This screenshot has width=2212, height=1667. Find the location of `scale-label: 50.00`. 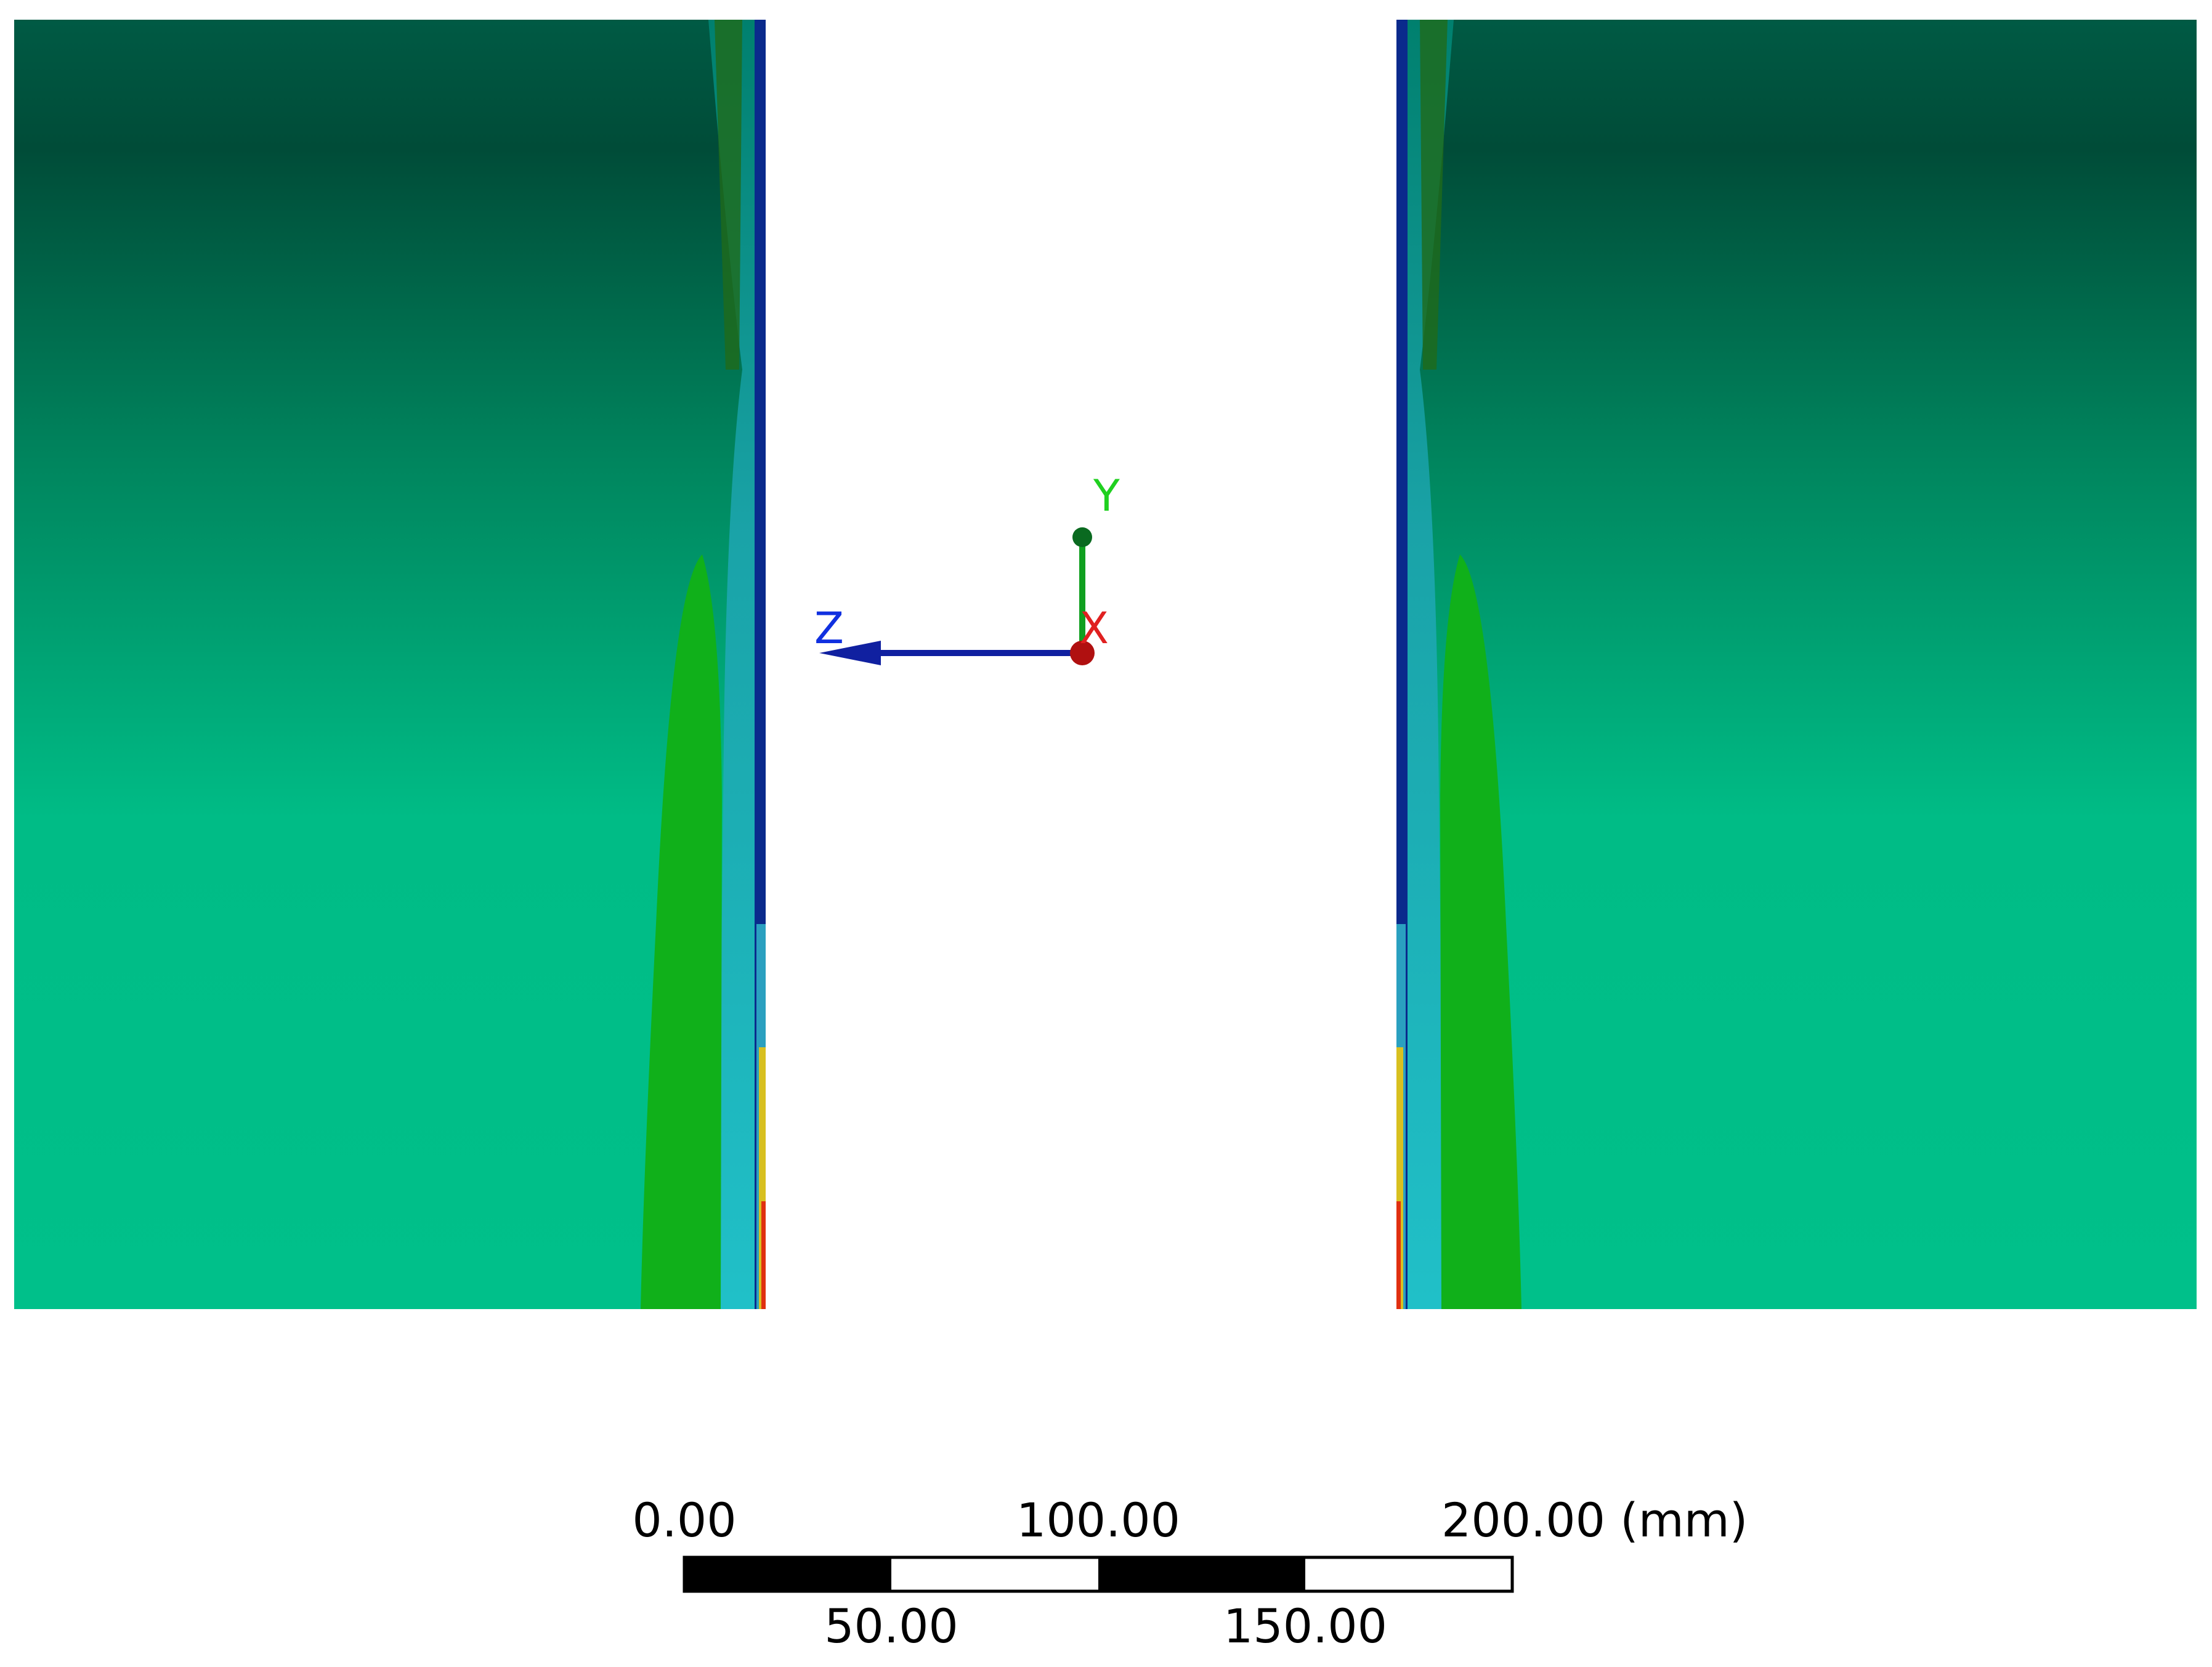

scale-label: 50.00 is located at coordinates (891, 1626).